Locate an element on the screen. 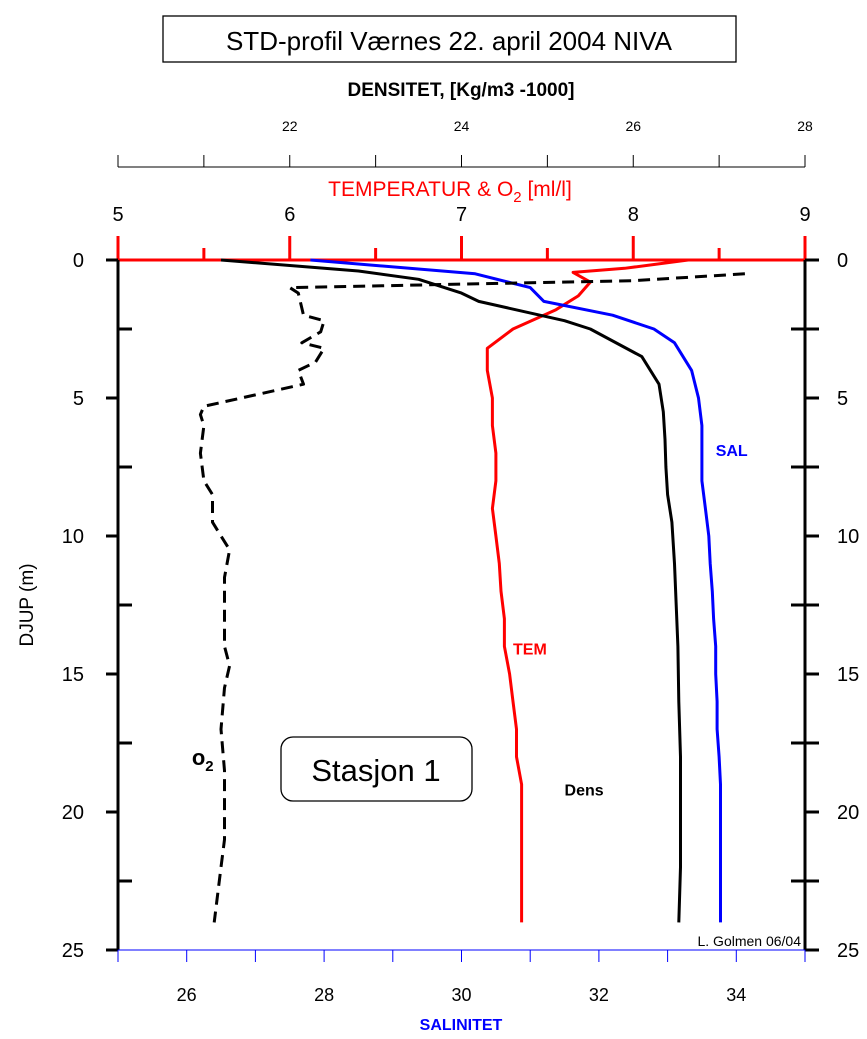 The width and height of the screenshot is (867, 1039). temperature-axis-label-units: [ml/l] is located at coordinates (547, 189).